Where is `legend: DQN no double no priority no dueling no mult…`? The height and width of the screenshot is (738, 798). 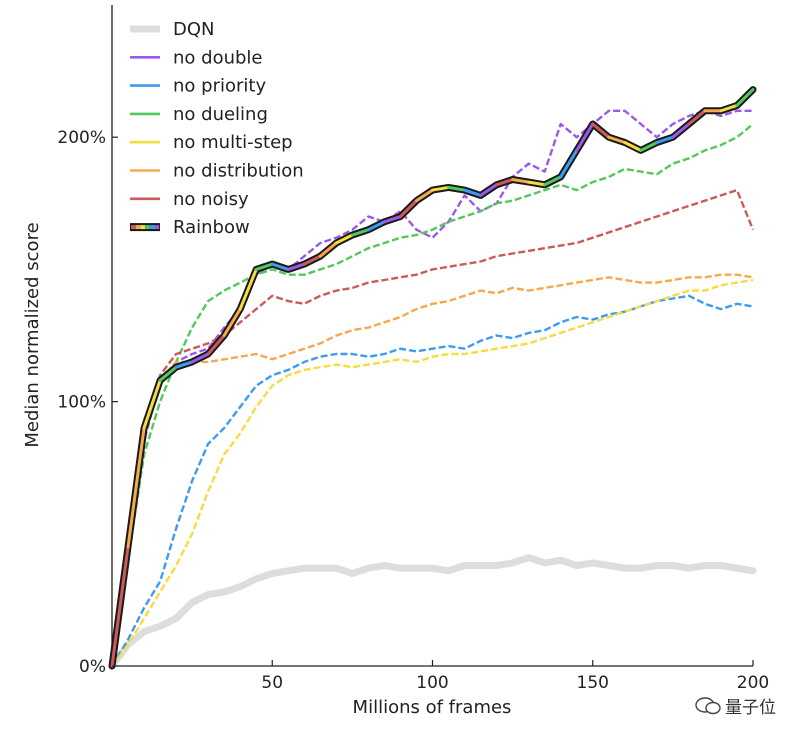
legend: DQN no double no priority no dueling no mult… is located at coordinates (217, 128).